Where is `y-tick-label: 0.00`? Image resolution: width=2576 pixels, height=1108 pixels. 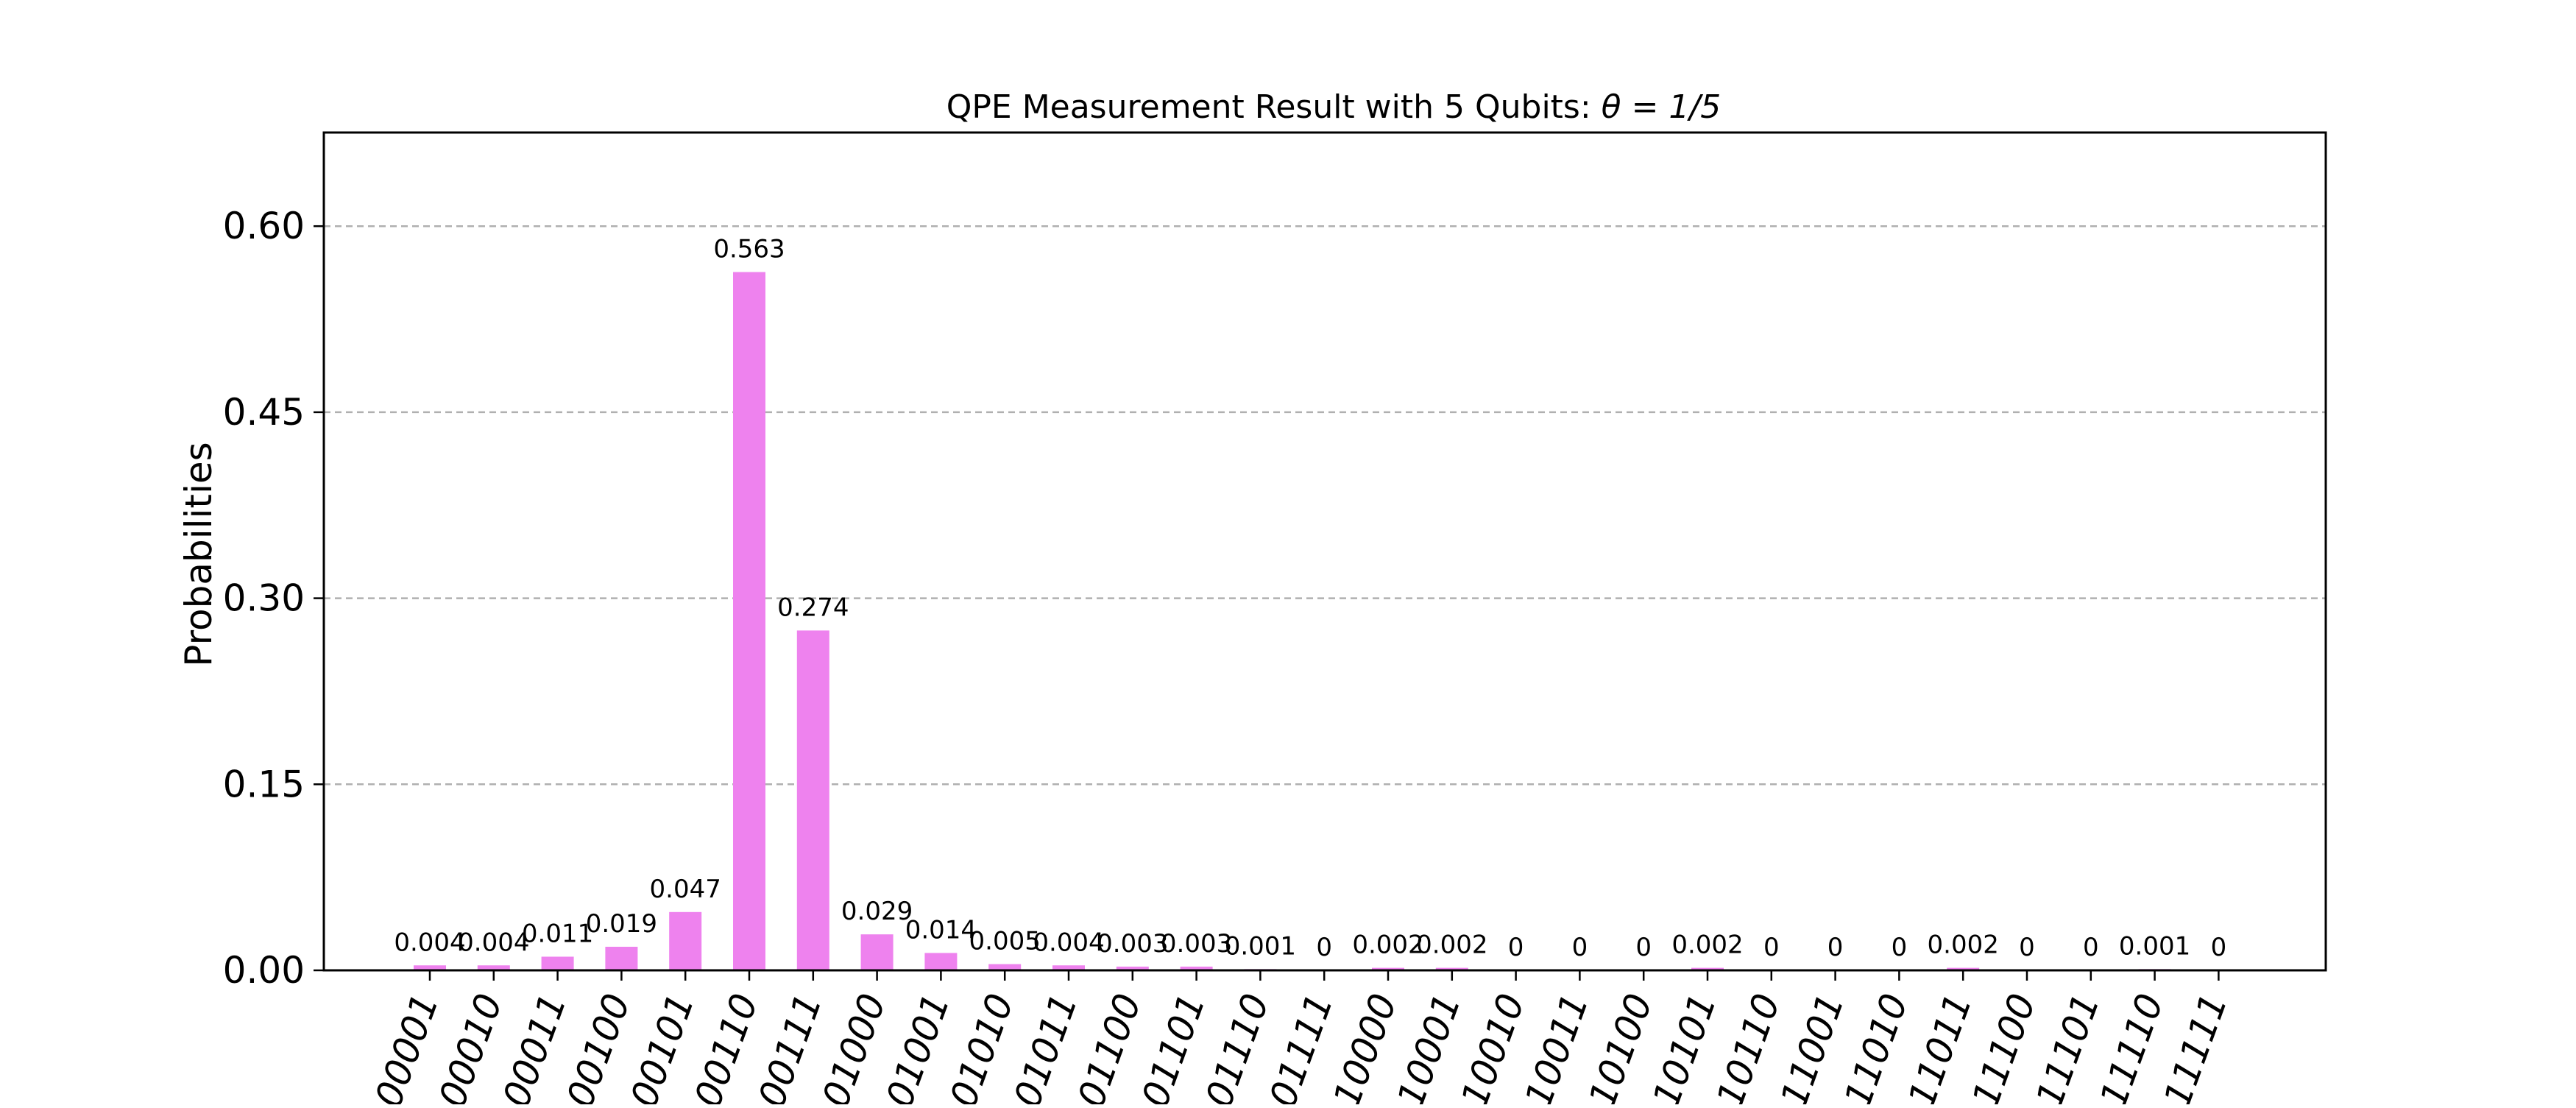 y-tick-label: 0.00 is located at coordinates (264, 970).